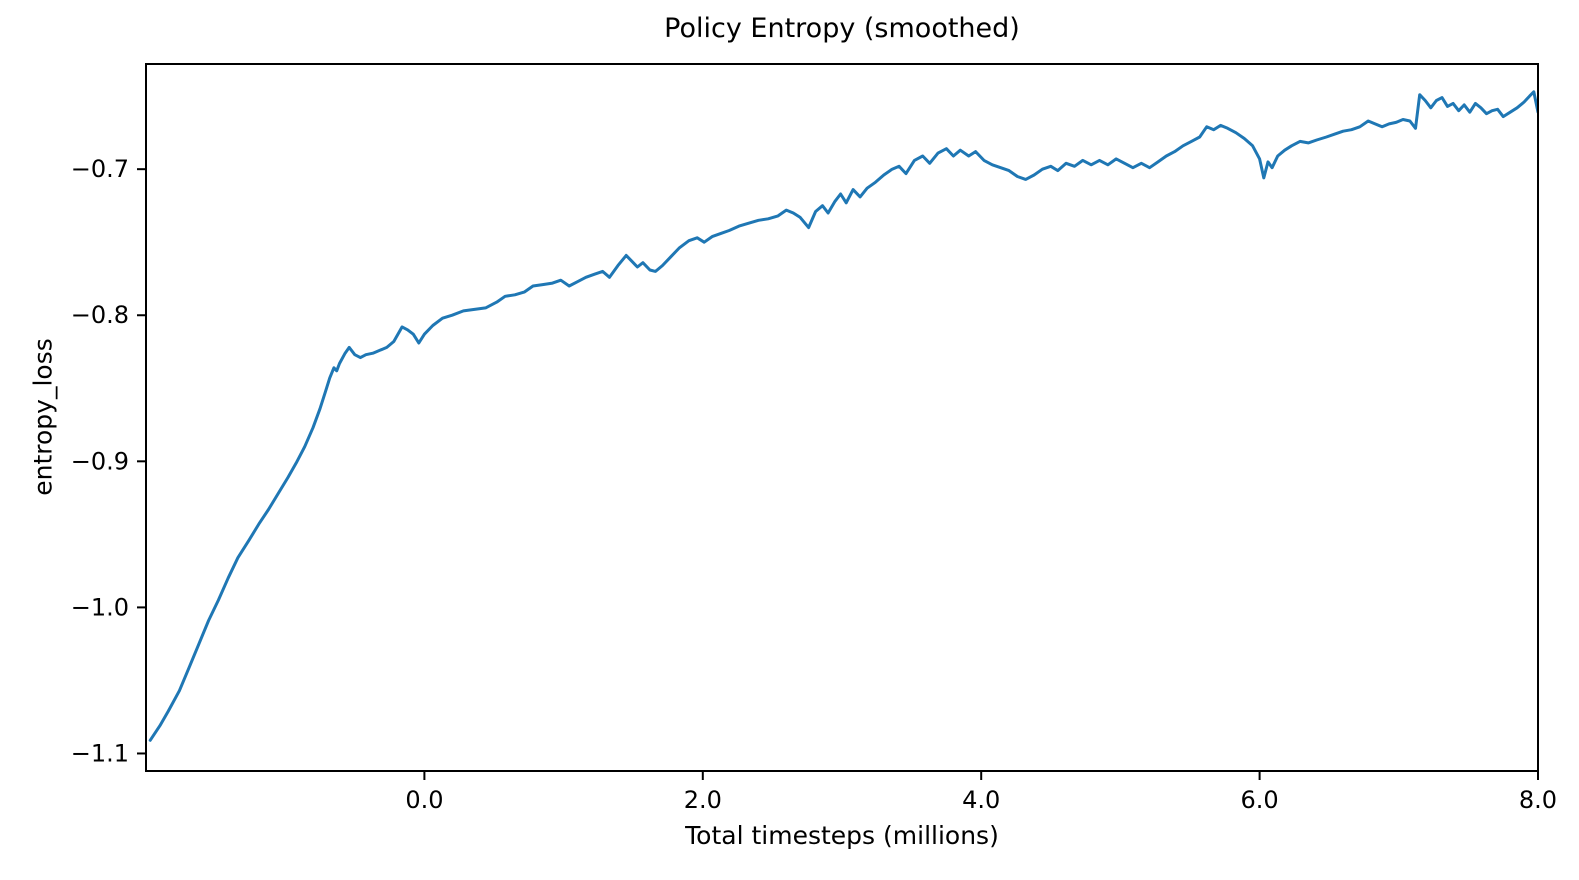  I want to click on x-tick-label: 8.0, so click(1538, 800).